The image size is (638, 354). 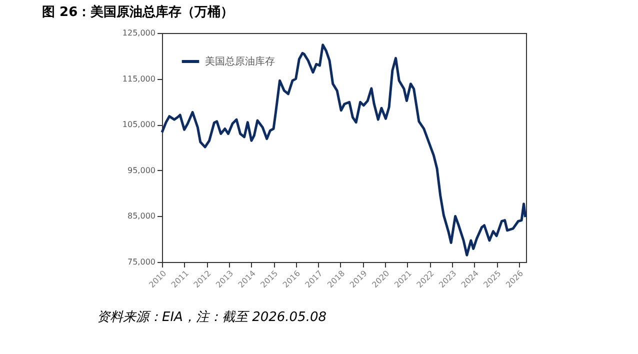 What do you see at coordinates (139, 33) in the screenshot?
I see `y-tick-label: 125,000` at bounding box center [139, 33].